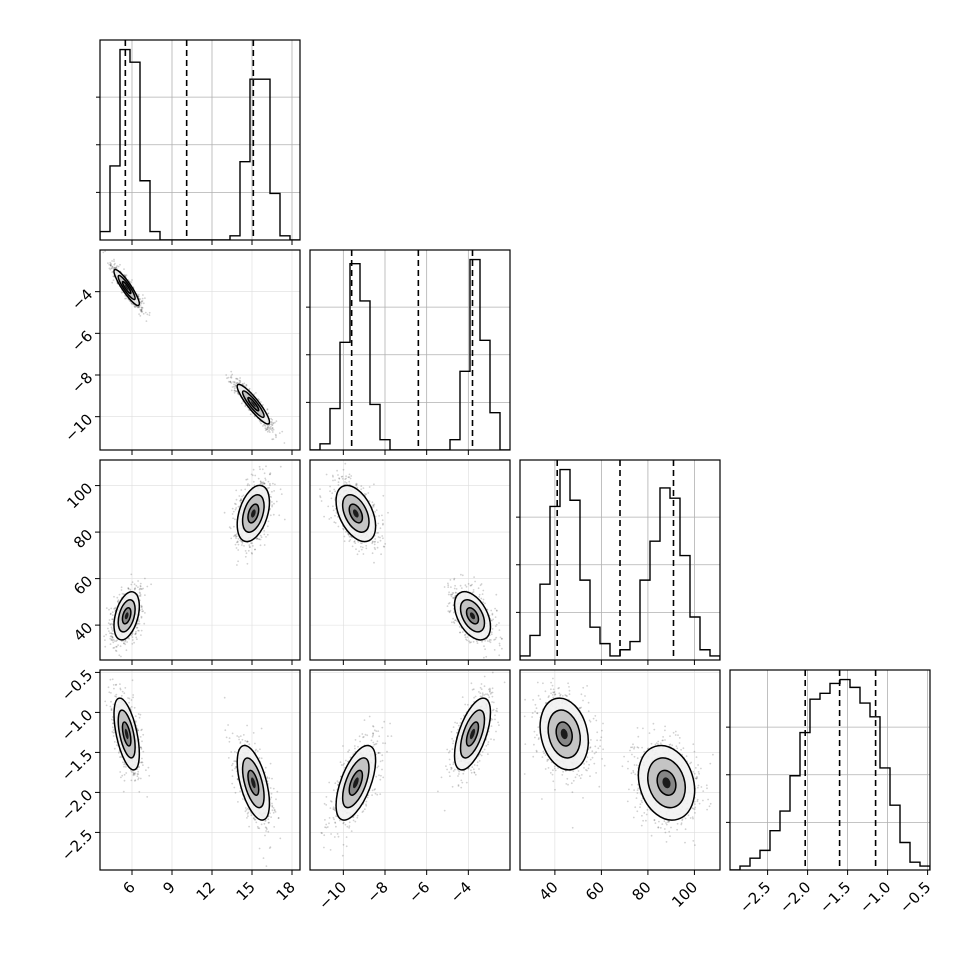 The image size is (970, 970). What do you see at coordinates (128, 887) in the screenshot?
I see `x-tick-label: 6` at bounding box center [128, 887].